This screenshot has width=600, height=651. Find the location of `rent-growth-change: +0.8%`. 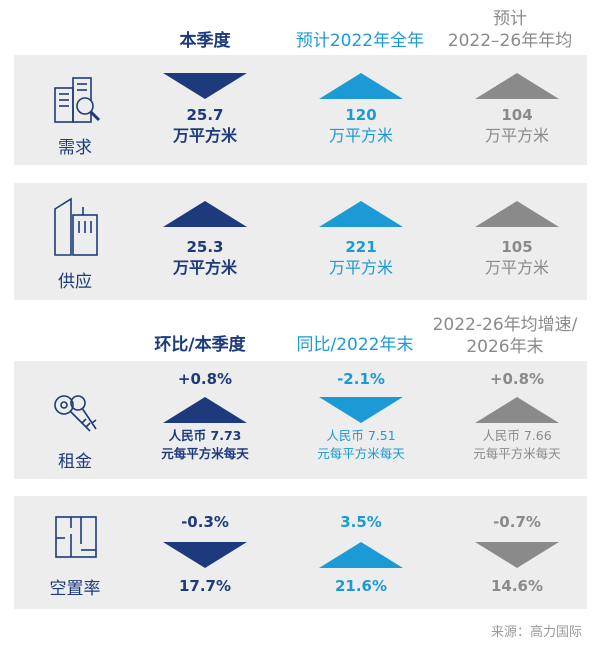

rent-growth-change: +0.8% is located at coordinates (517, 379).